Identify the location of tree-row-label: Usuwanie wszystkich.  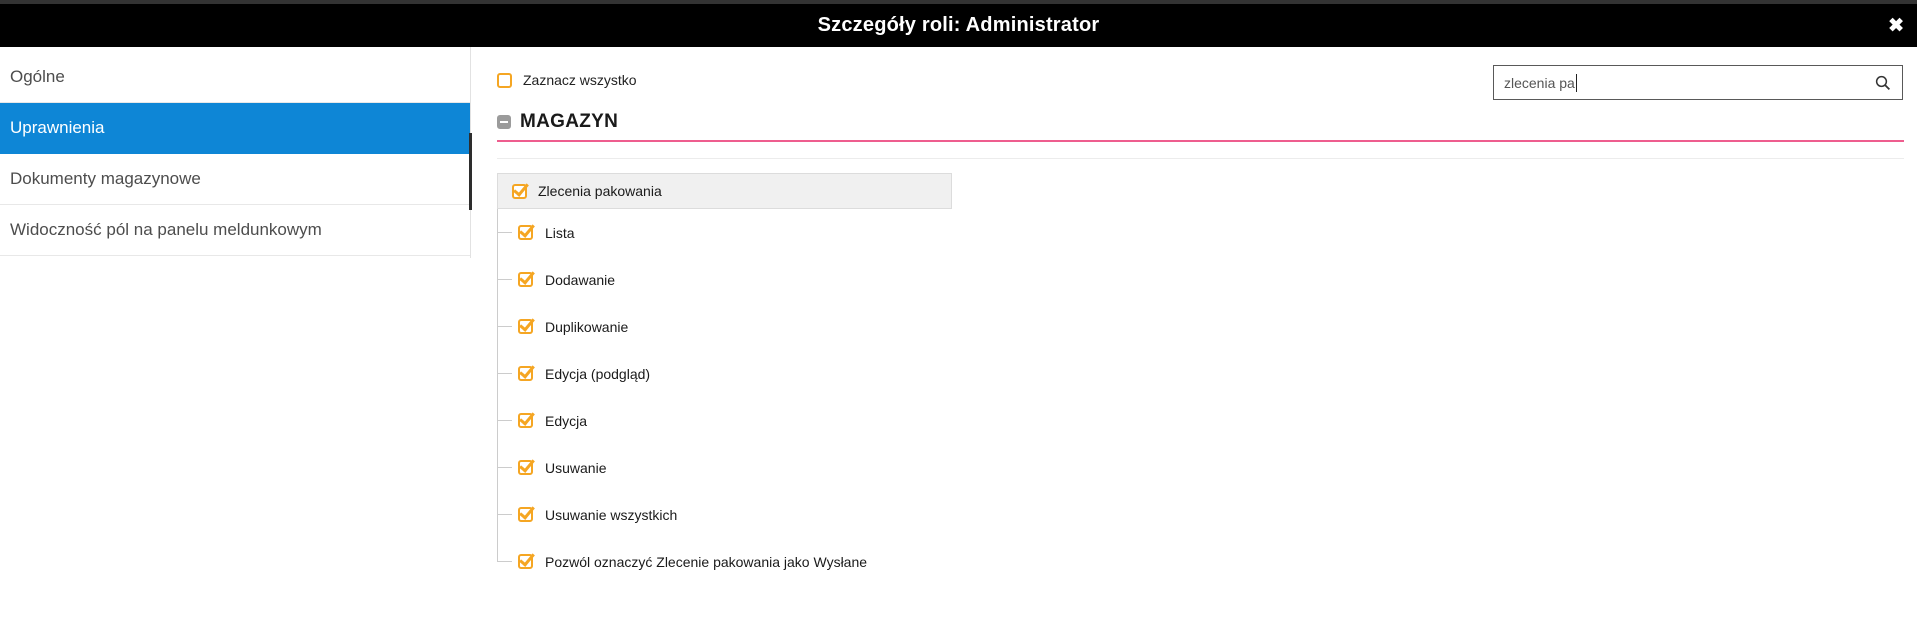
(611, 514).